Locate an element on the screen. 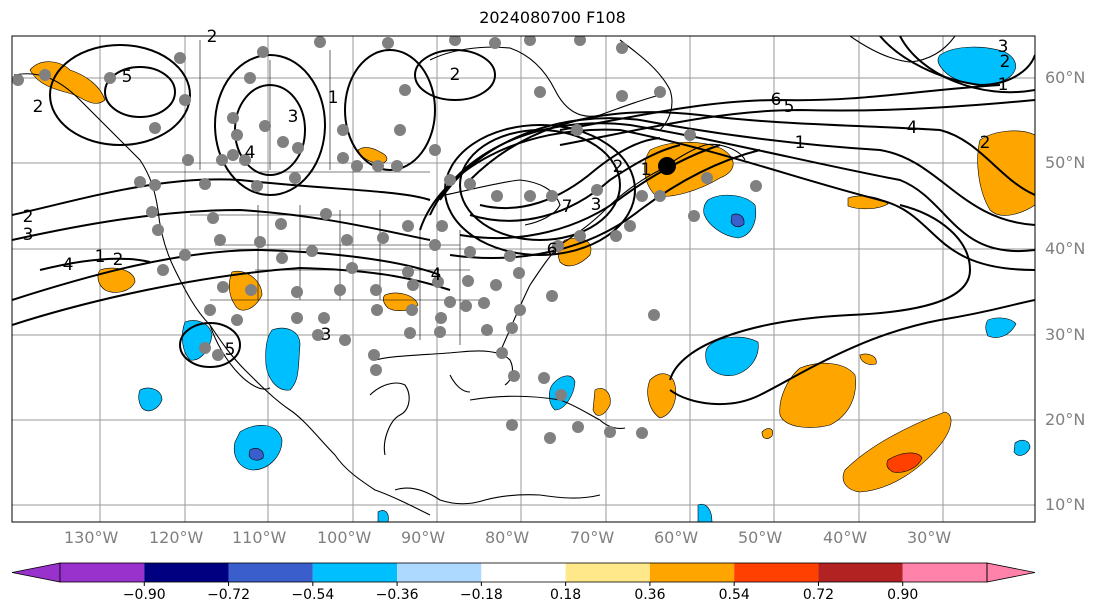  longitude-label: 120°W is located at coordinates (176, 537).